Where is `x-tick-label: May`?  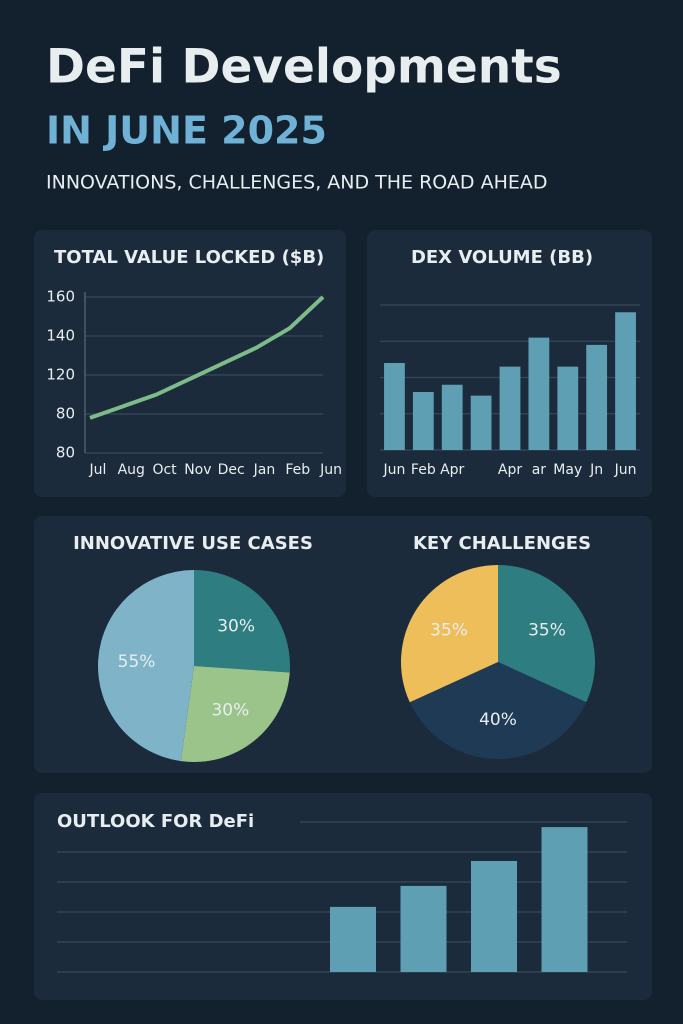
x-tick-label: May is located at coordinates (567, 470).